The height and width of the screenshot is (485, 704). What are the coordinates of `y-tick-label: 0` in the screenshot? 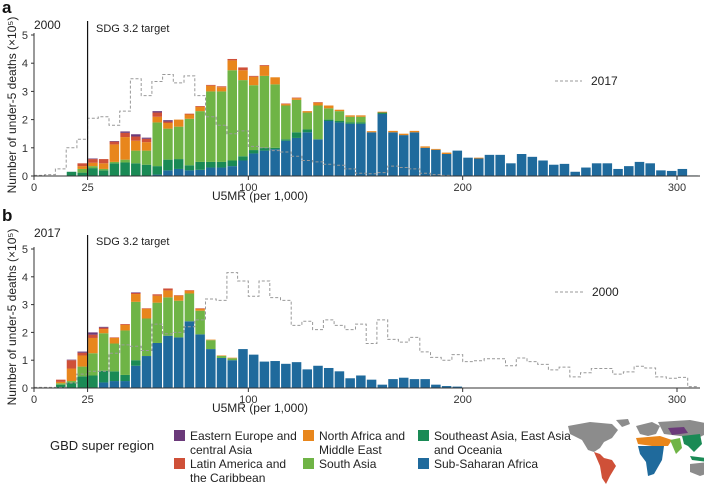 It's located at (25, 177).